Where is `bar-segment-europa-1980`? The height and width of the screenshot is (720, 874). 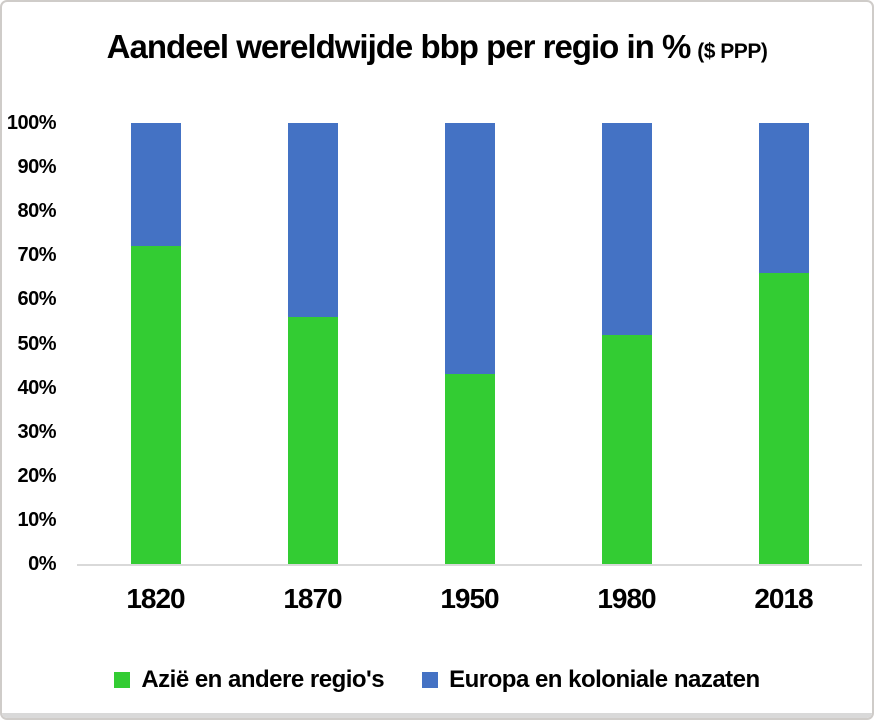 bar-segment-europa-1980 is located at coordinates (626, 229).